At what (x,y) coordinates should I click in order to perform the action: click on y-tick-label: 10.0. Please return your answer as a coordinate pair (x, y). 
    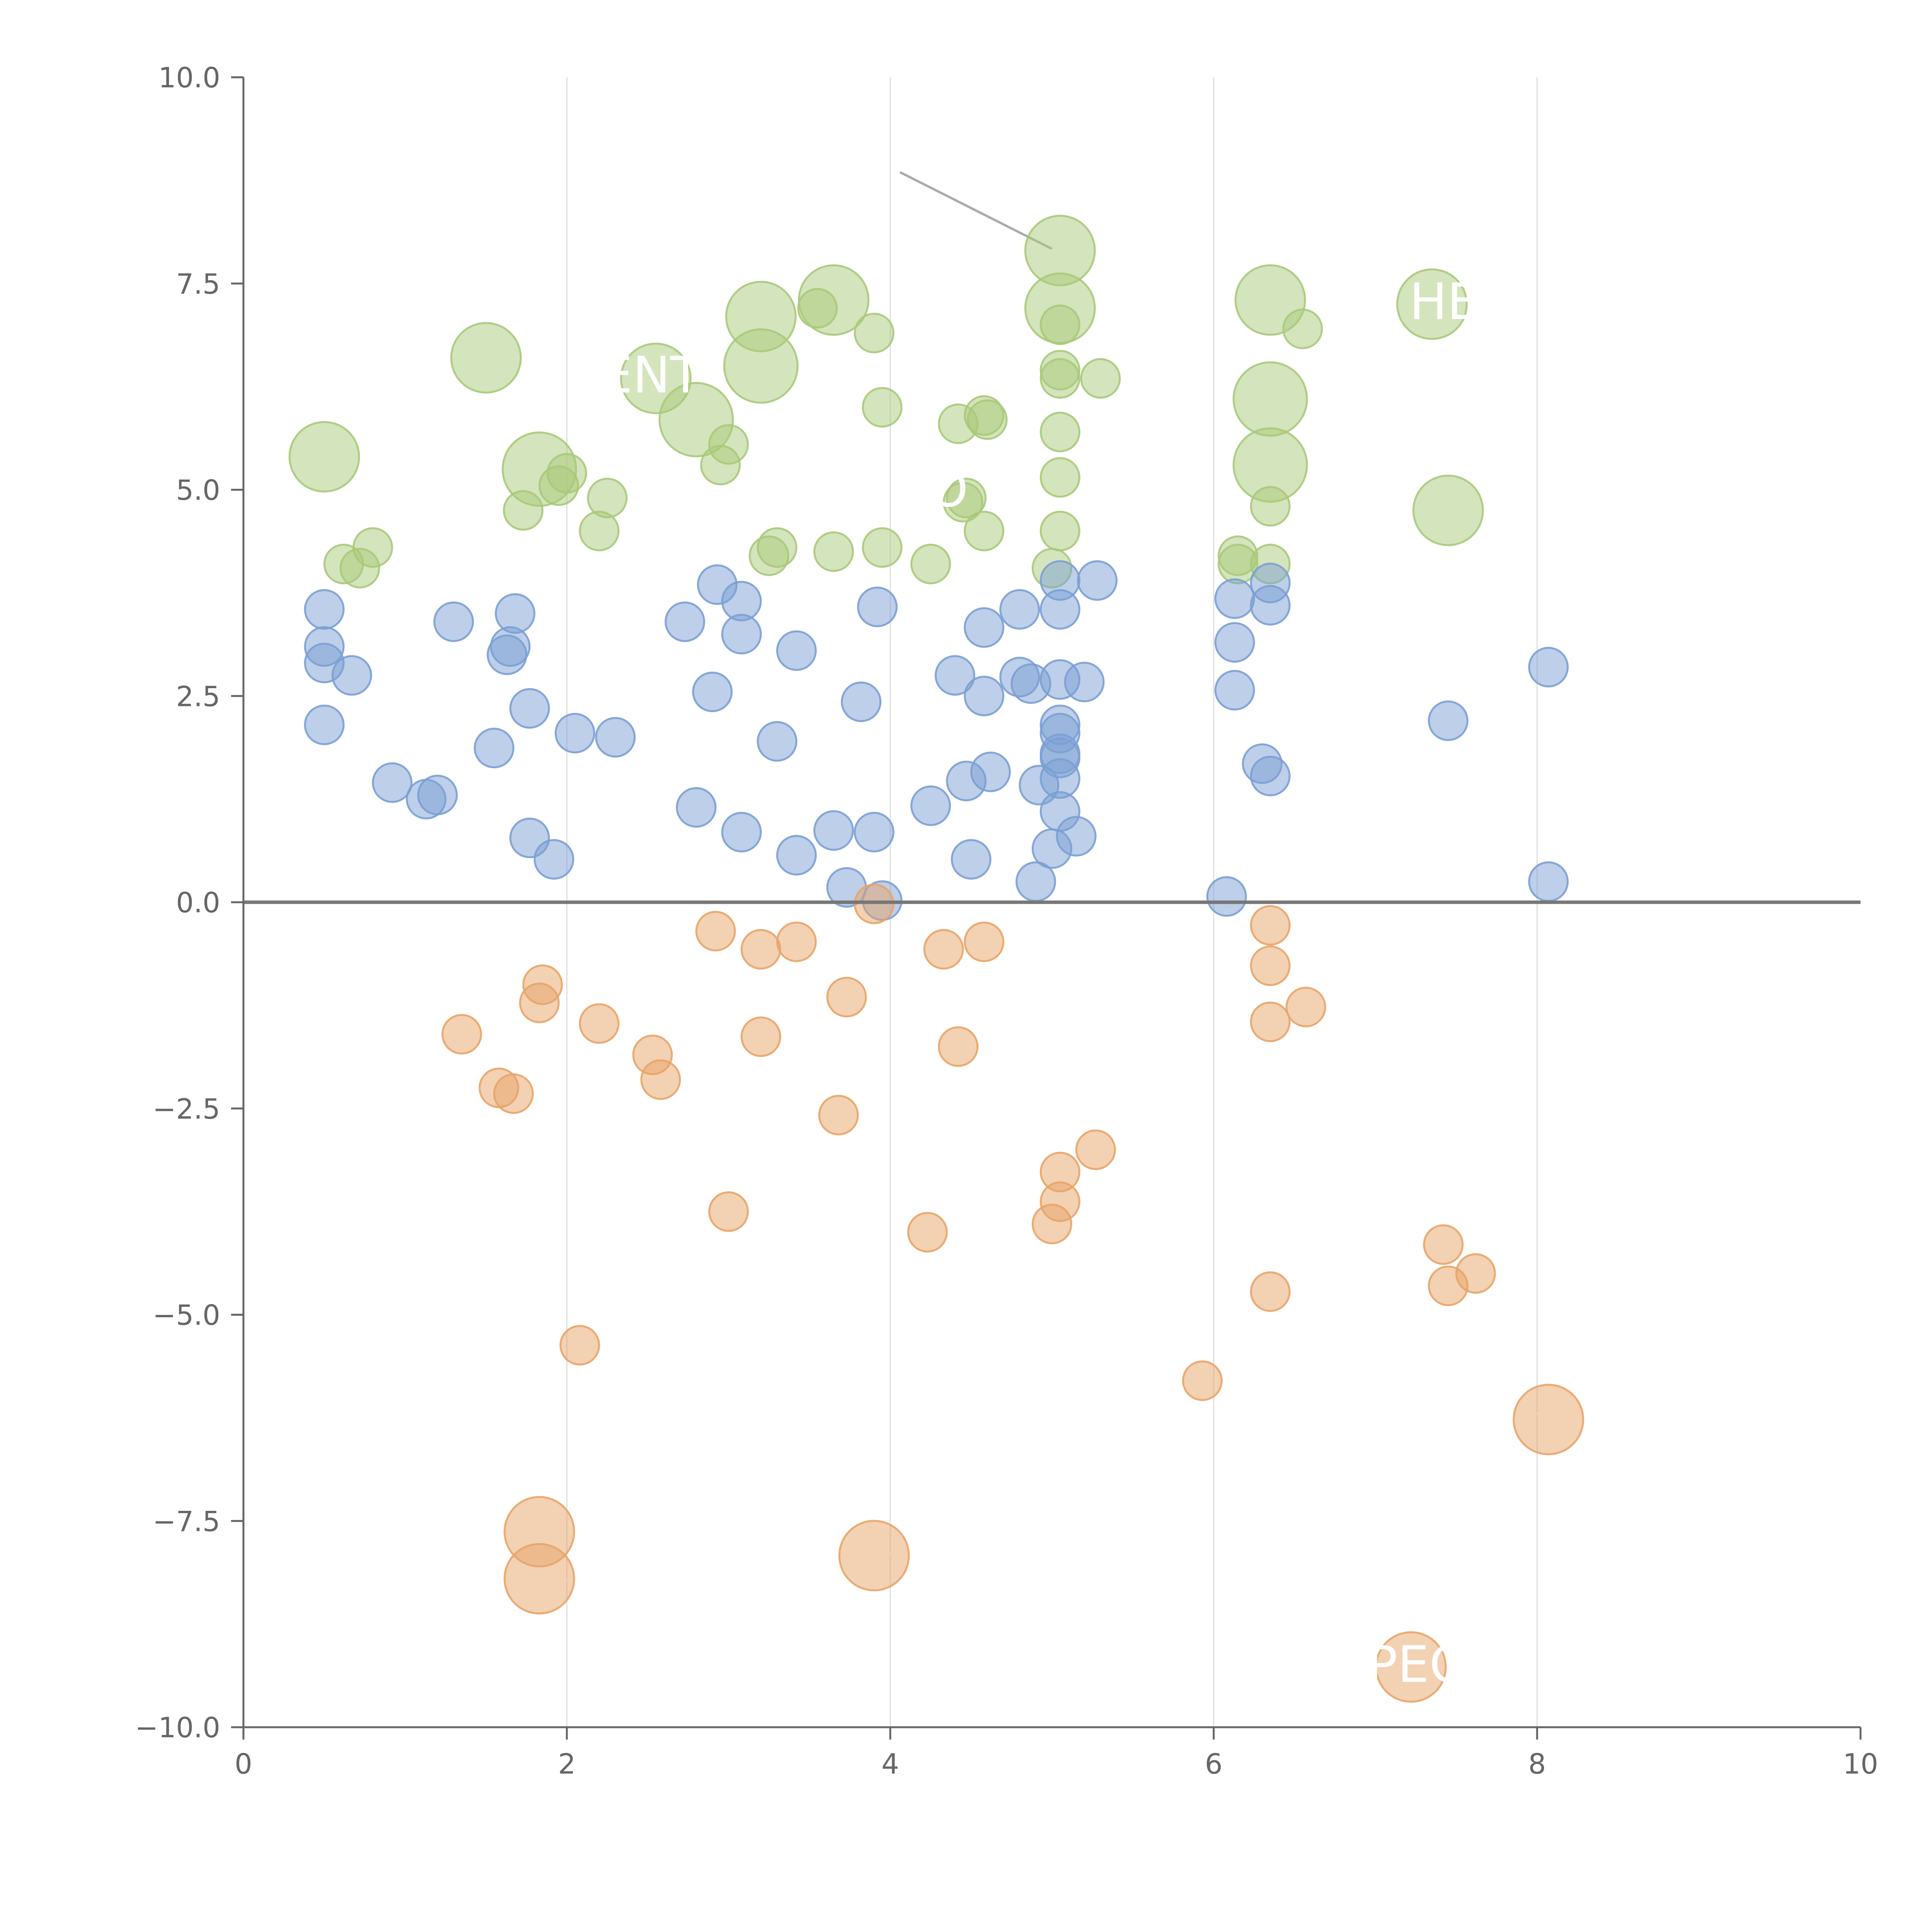
    Looking at the image, I should click on (189, 78).